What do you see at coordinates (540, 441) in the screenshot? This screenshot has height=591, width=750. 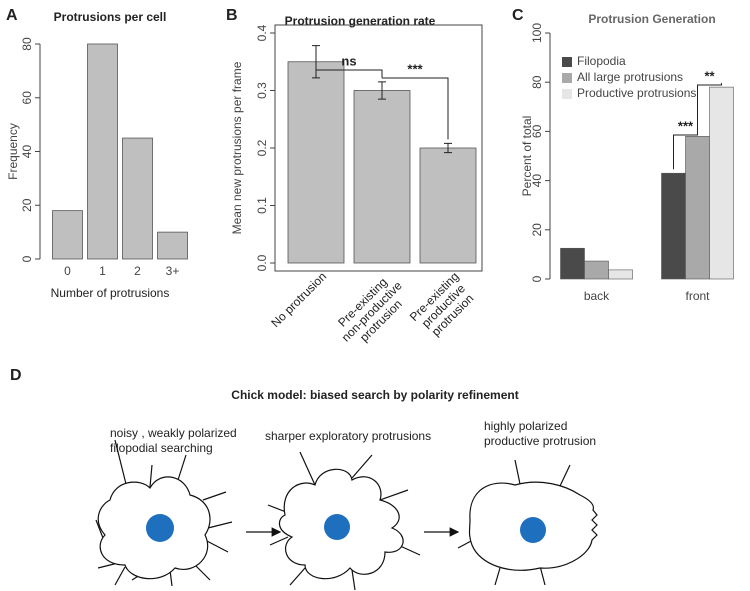 I see `stage-label: productive protrusion` at bounding box center [540, 441].